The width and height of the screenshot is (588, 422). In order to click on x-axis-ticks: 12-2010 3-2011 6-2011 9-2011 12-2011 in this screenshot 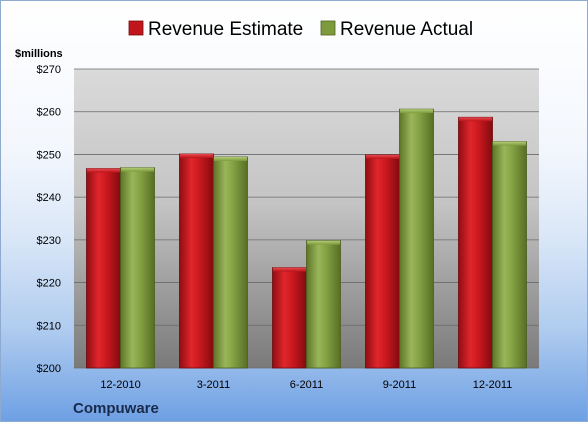, I will do `click(306, 385)`.